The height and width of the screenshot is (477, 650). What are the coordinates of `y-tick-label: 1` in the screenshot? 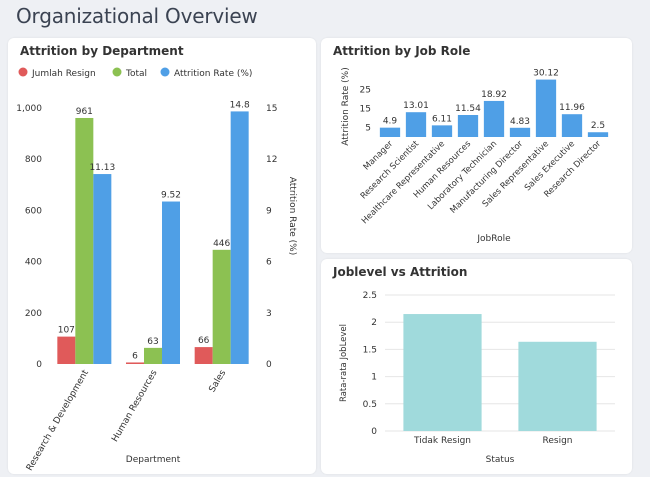 It's located at (374, 378).